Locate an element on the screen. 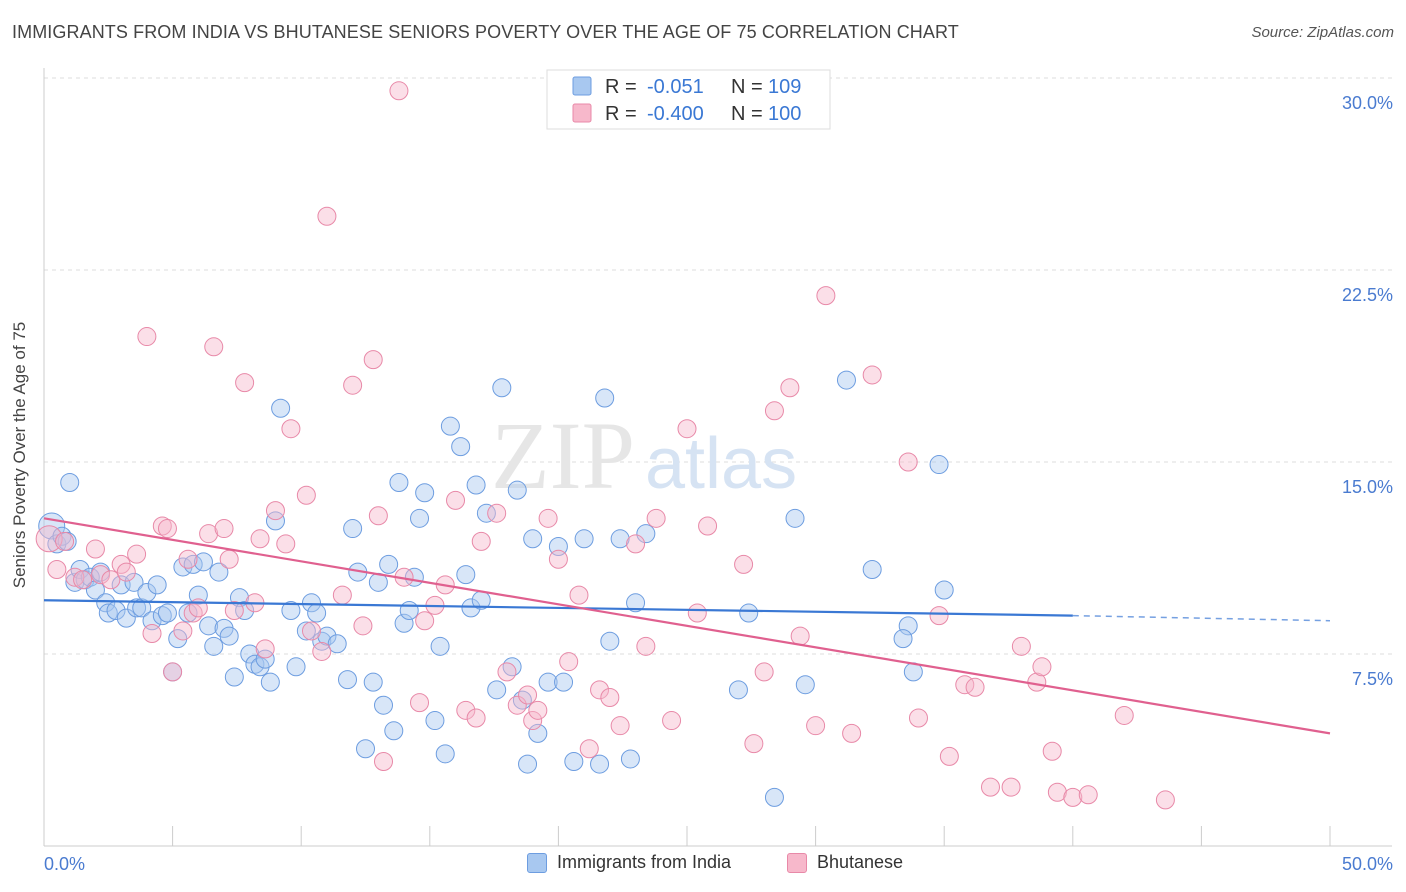 The width and height of the screenshot is (1406, 892). watermark-atlas: atlas is located at coordinates (721, 464).